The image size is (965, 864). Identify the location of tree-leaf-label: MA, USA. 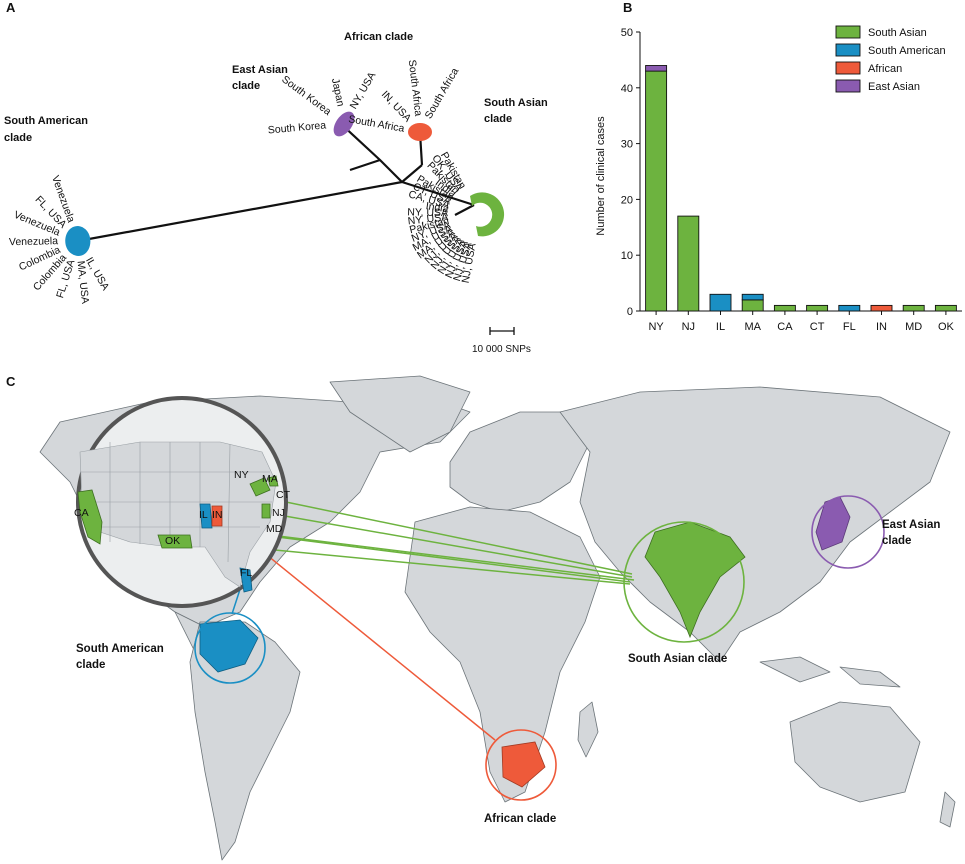
(82, 282).